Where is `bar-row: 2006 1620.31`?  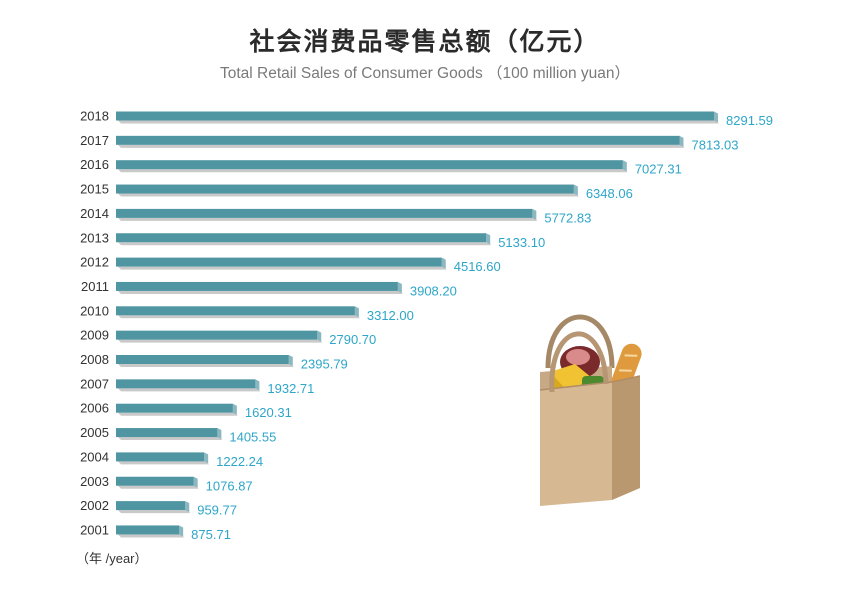
bar-row: 2006 1620.31 is located at coordinates (186, 411).